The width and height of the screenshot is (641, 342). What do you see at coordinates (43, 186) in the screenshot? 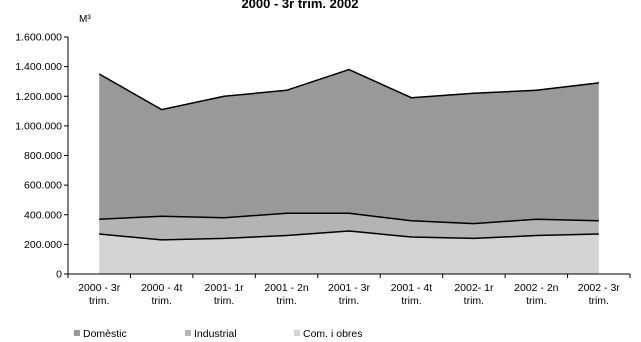
I see `y-tick-label: 600.000` at bounding box center [43, 186].